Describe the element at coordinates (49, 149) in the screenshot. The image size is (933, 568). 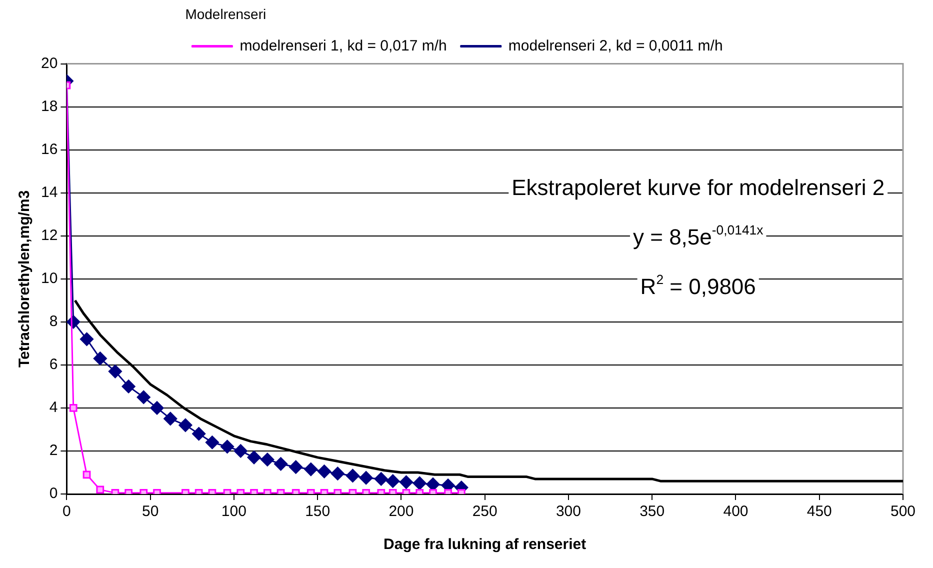
I see `y-tick-label: 16` at that location.